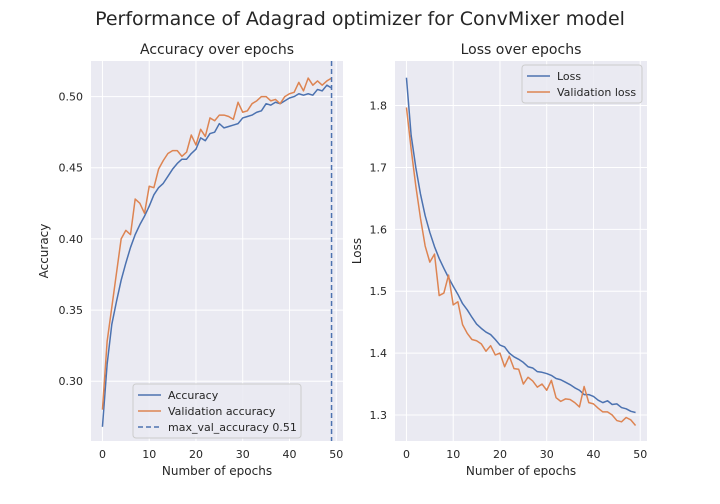  What do you see at coordinates (596, 92) in the screenshot?
I see `loss-legend-label: Validation loss` at bounding box center [596, 92].